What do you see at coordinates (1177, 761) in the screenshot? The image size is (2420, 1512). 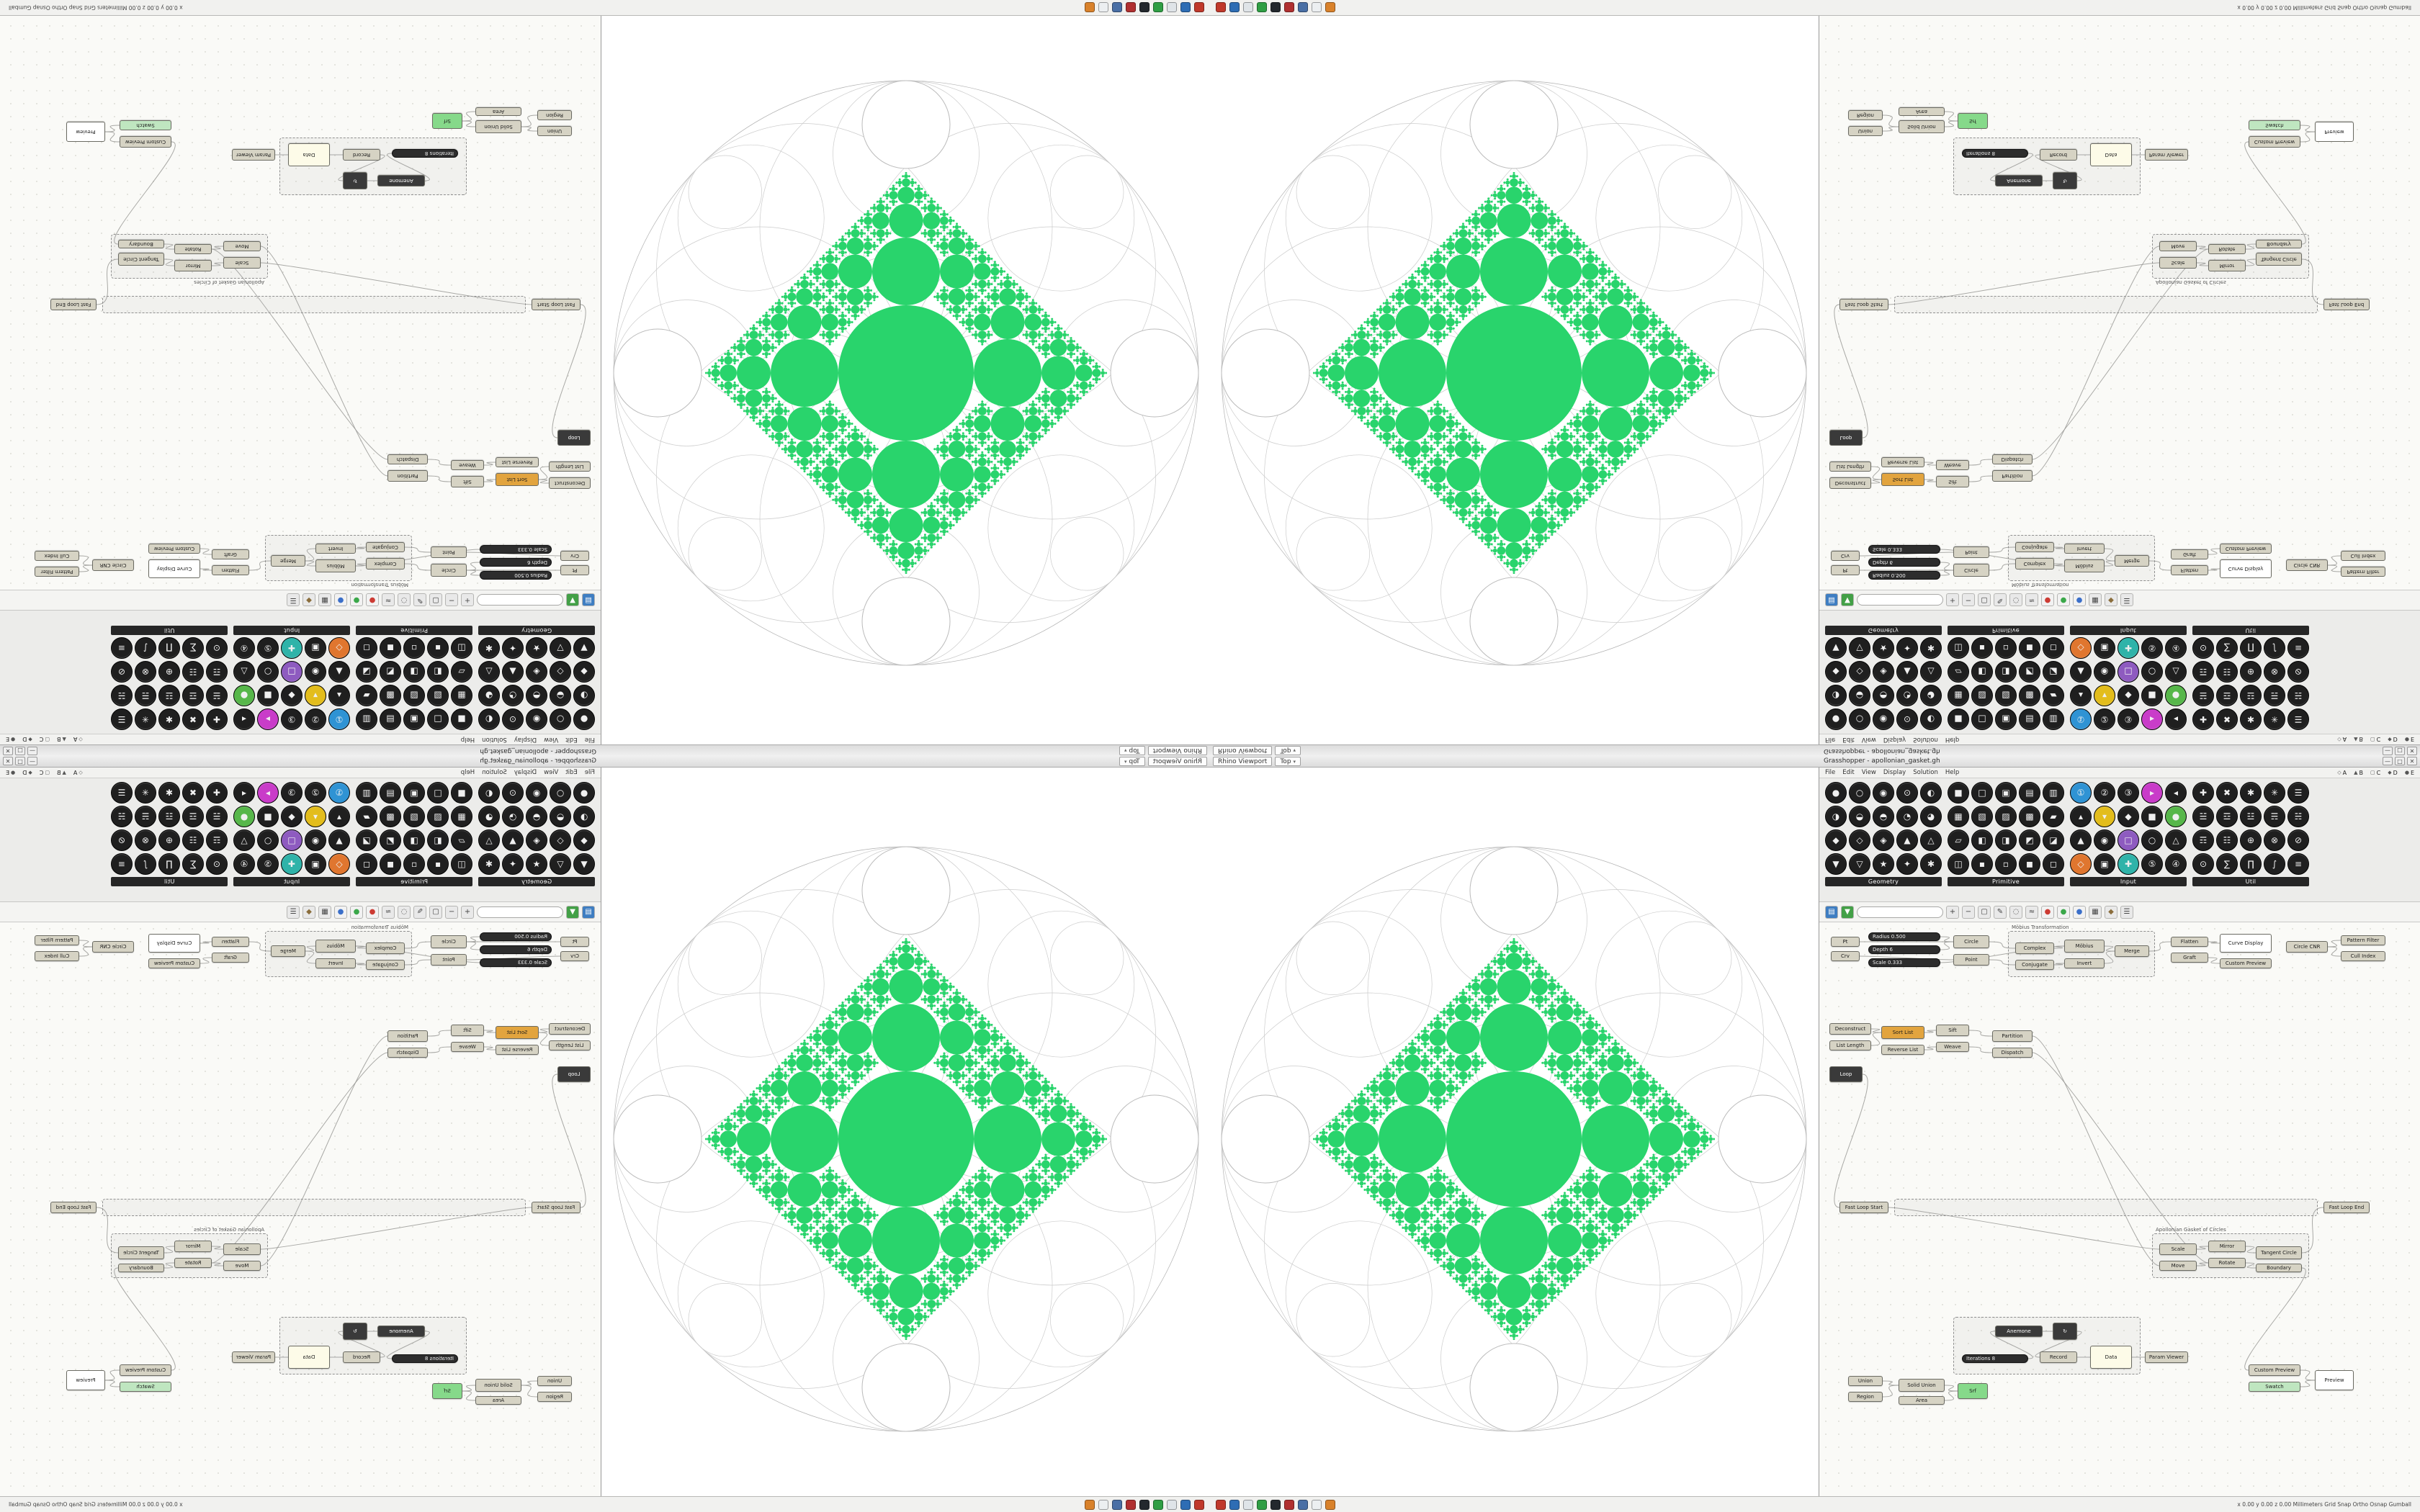 I see `viewport-tab: Rhino Viewport` at bounding box center [1177, 761].